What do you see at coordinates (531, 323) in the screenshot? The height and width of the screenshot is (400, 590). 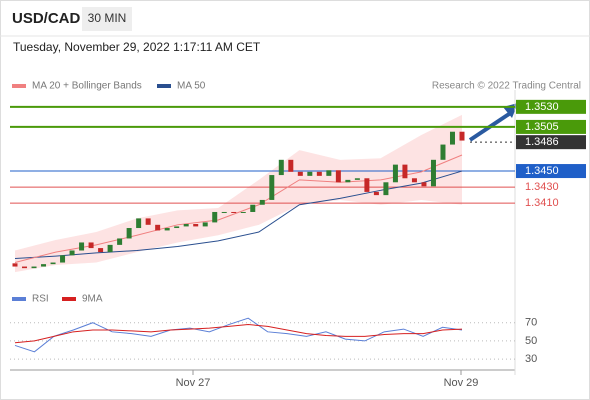 I see `y-tick-label: 70` at bounding box center [531, 323].